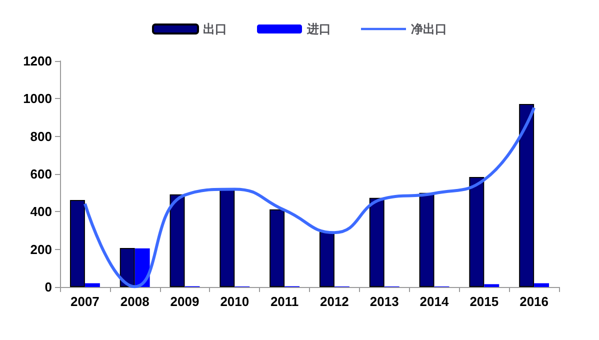 The width and height of the screenshot is (599, 340). I want to click on legend-label: 净出口, so click(429, 29).